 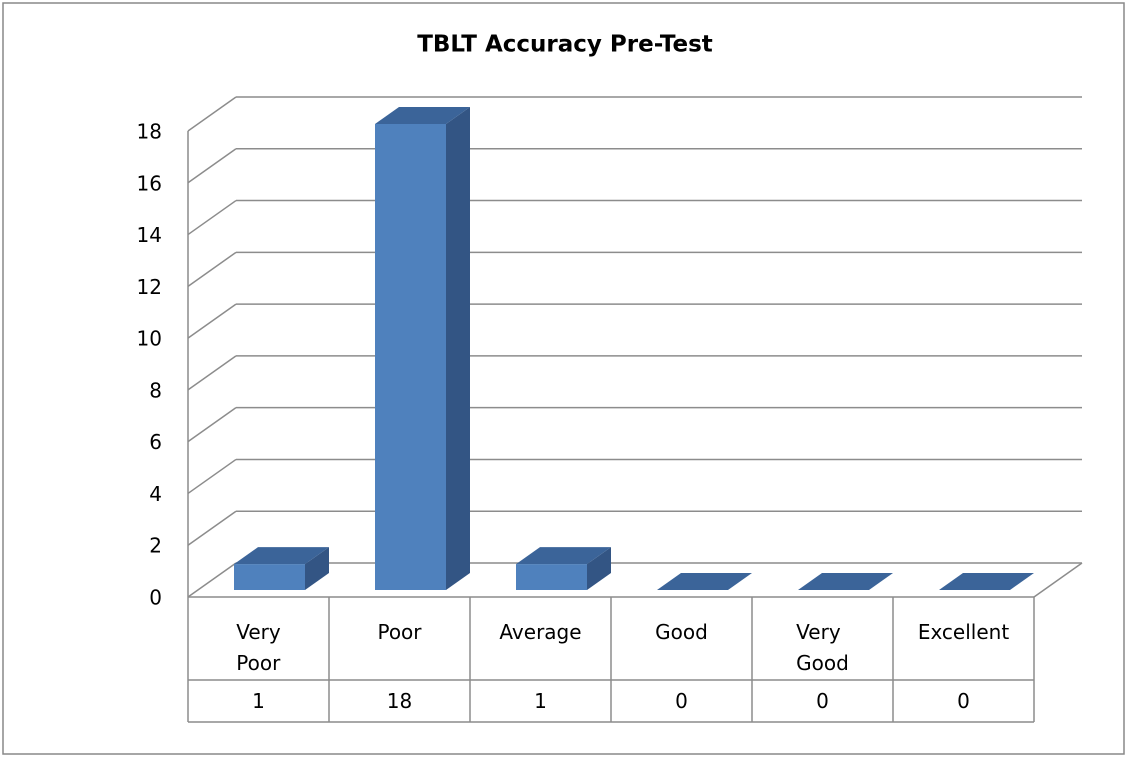 What do you see at coordinates (399, 648) in the screenshot?
I see `x-tick-label: Poor` at bounding box center [399, 648].